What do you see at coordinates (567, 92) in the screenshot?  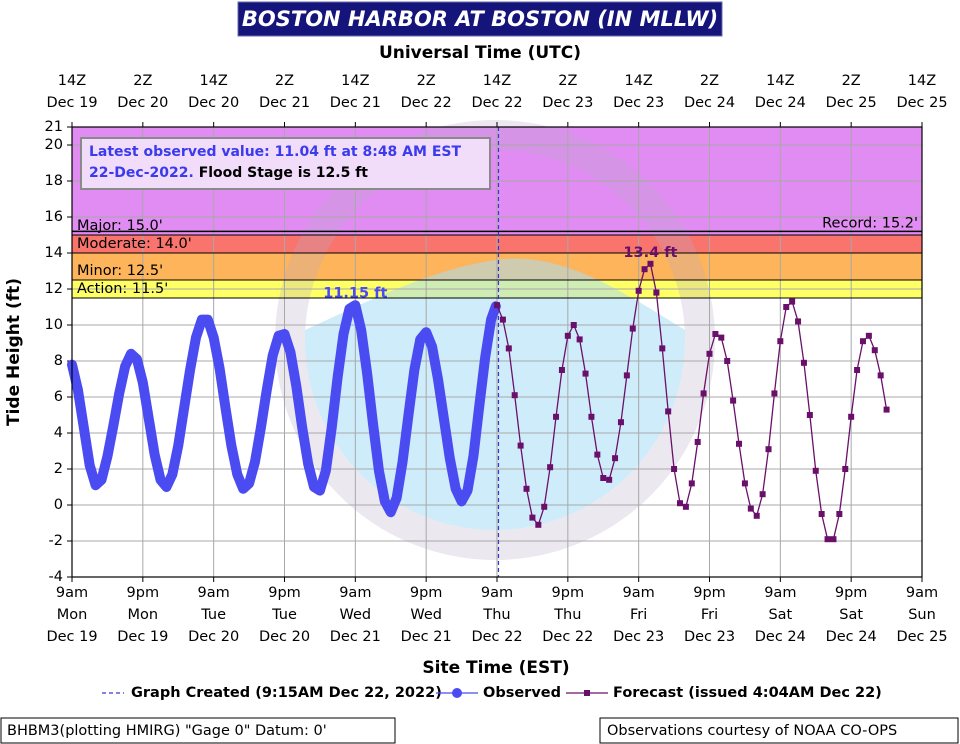 I see `x2-tick-label: 2Z Dec 23` at bounding box center [567, 92].